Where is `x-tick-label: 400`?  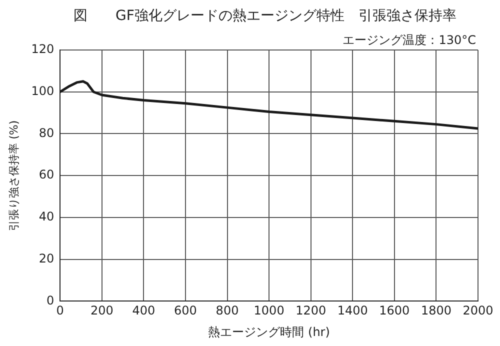
x-tick-label: 400 is located at coordinates (144, 311).